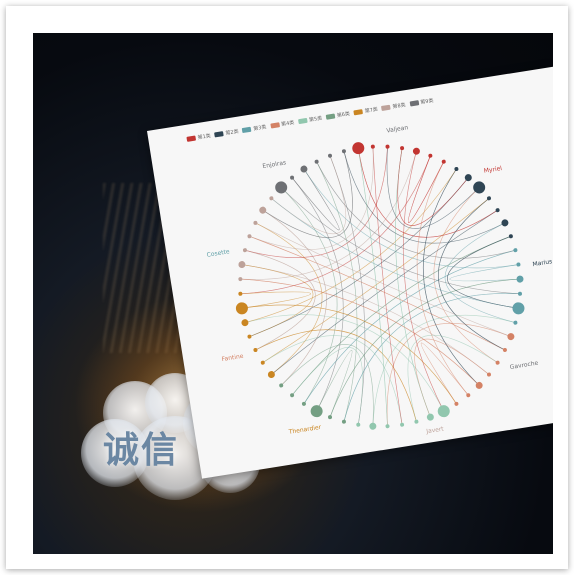 Image resolution: width=574 pixels, height=575 pixels. What do you see at coordinates (218, 253) in the screenshot?
I see `node-label: Cosette` at bounding box center [218, 253].